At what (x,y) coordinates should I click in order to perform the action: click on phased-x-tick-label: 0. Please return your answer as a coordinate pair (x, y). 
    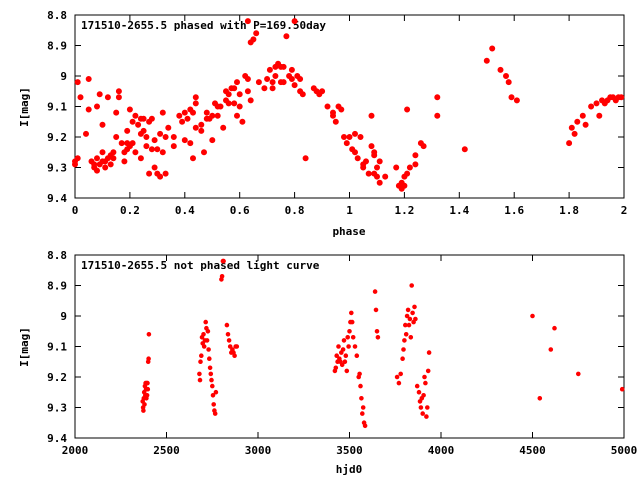
    Looking at the image, I should click on (75, 210).